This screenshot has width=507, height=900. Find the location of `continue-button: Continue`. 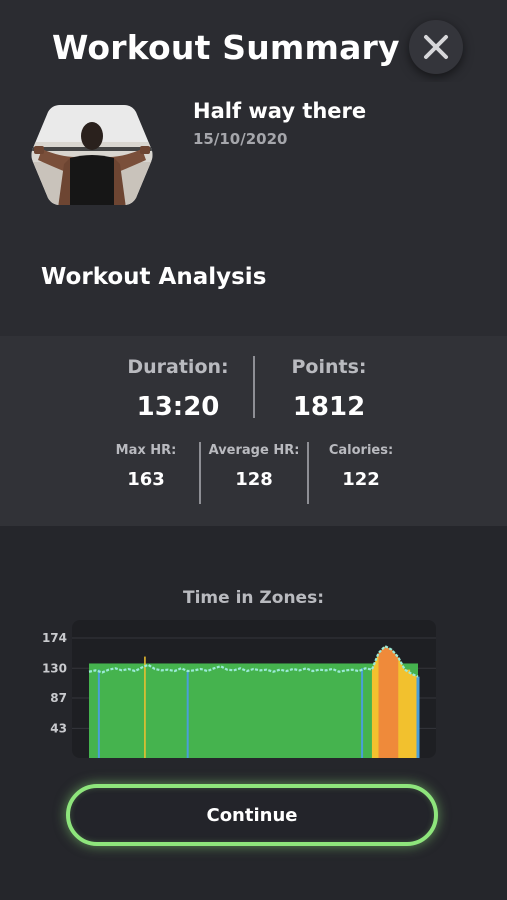

continue-button: Continue is located at coordinates (252, 815).